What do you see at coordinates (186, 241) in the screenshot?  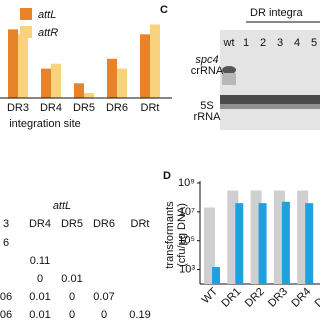 I see `y-tick-label: 10⁵` at bounding box center [186, 241].